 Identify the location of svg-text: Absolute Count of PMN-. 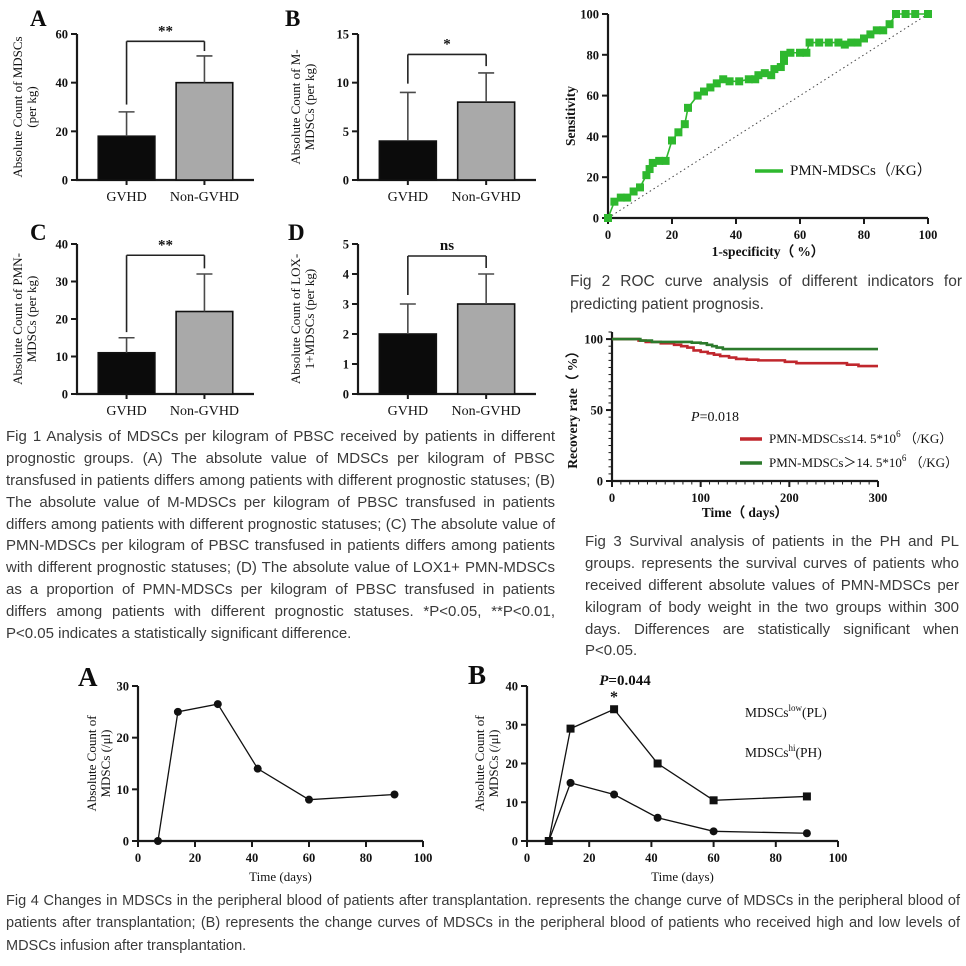
(17, 319).